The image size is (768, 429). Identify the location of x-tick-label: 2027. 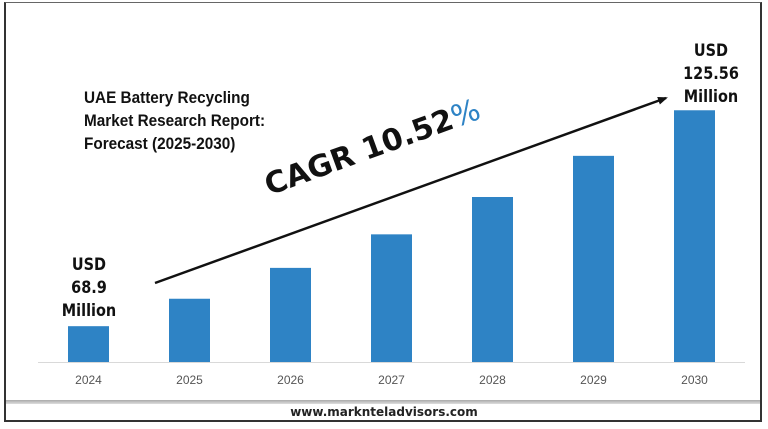
(391, 380).